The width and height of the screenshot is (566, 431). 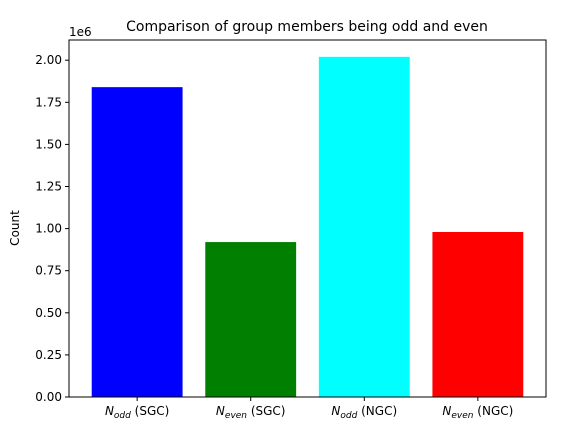 I want to click on x-tick-label-1: Neven (SGC), so click(x=251, y=412).